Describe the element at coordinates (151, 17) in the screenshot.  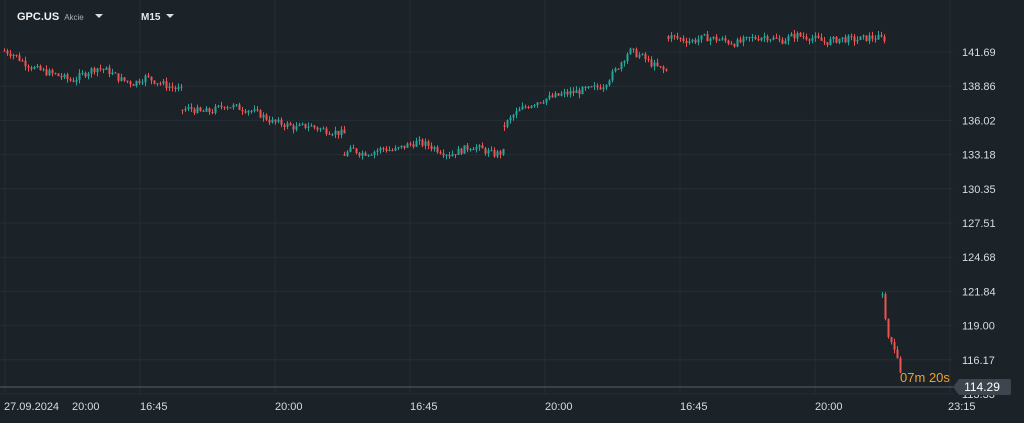
I see `interval-label: M15` at that location.